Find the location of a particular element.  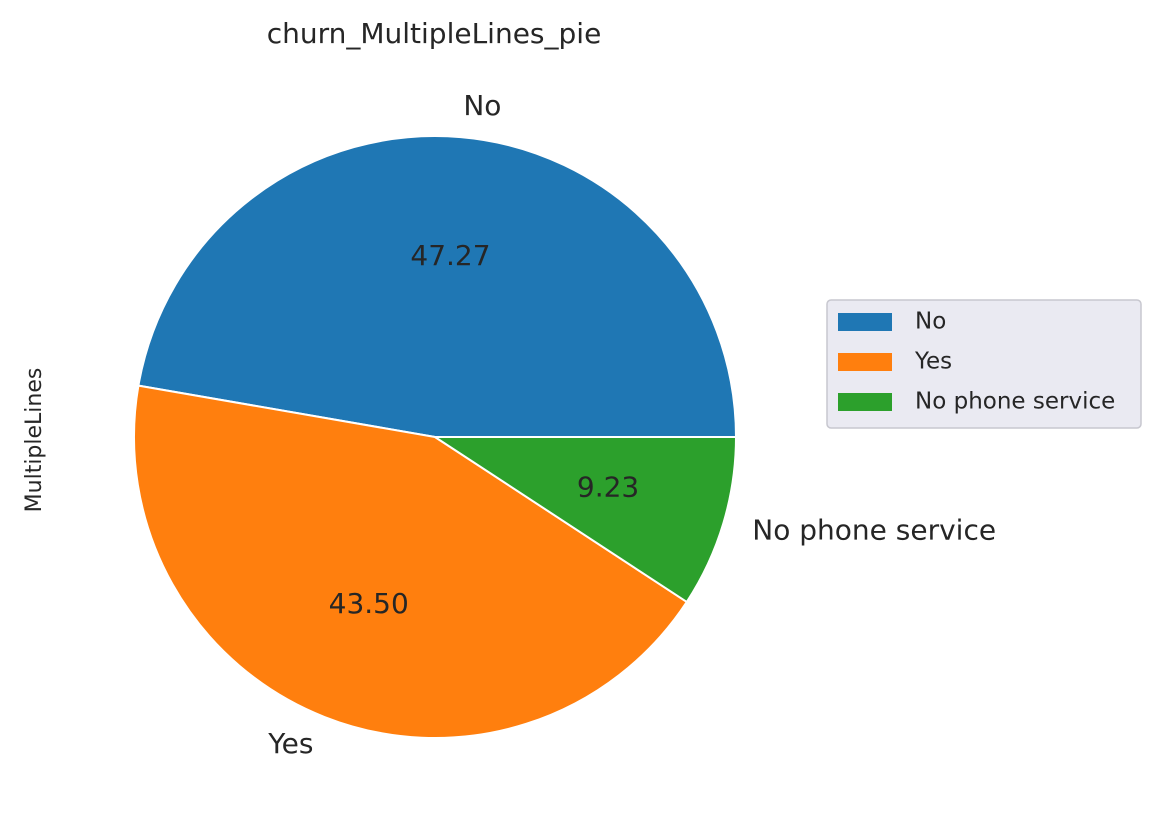

legend-frame is located at coordinates (984, 364).